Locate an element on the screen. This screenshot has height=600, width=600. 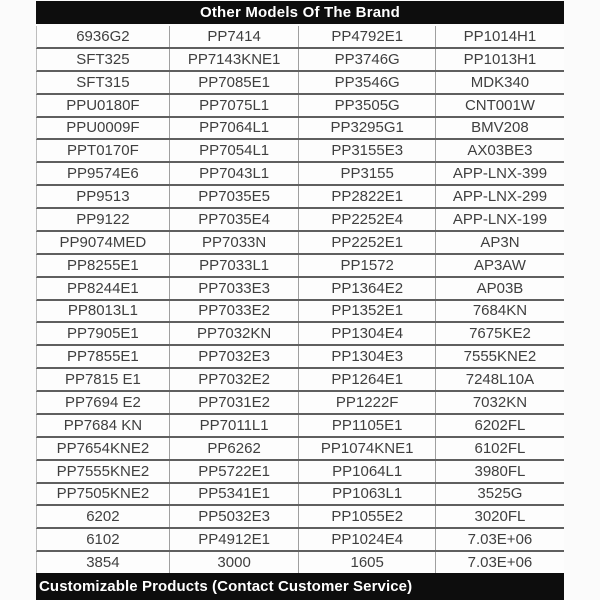
table-cell: PP7032E2 is located at coordinates (235, 379).